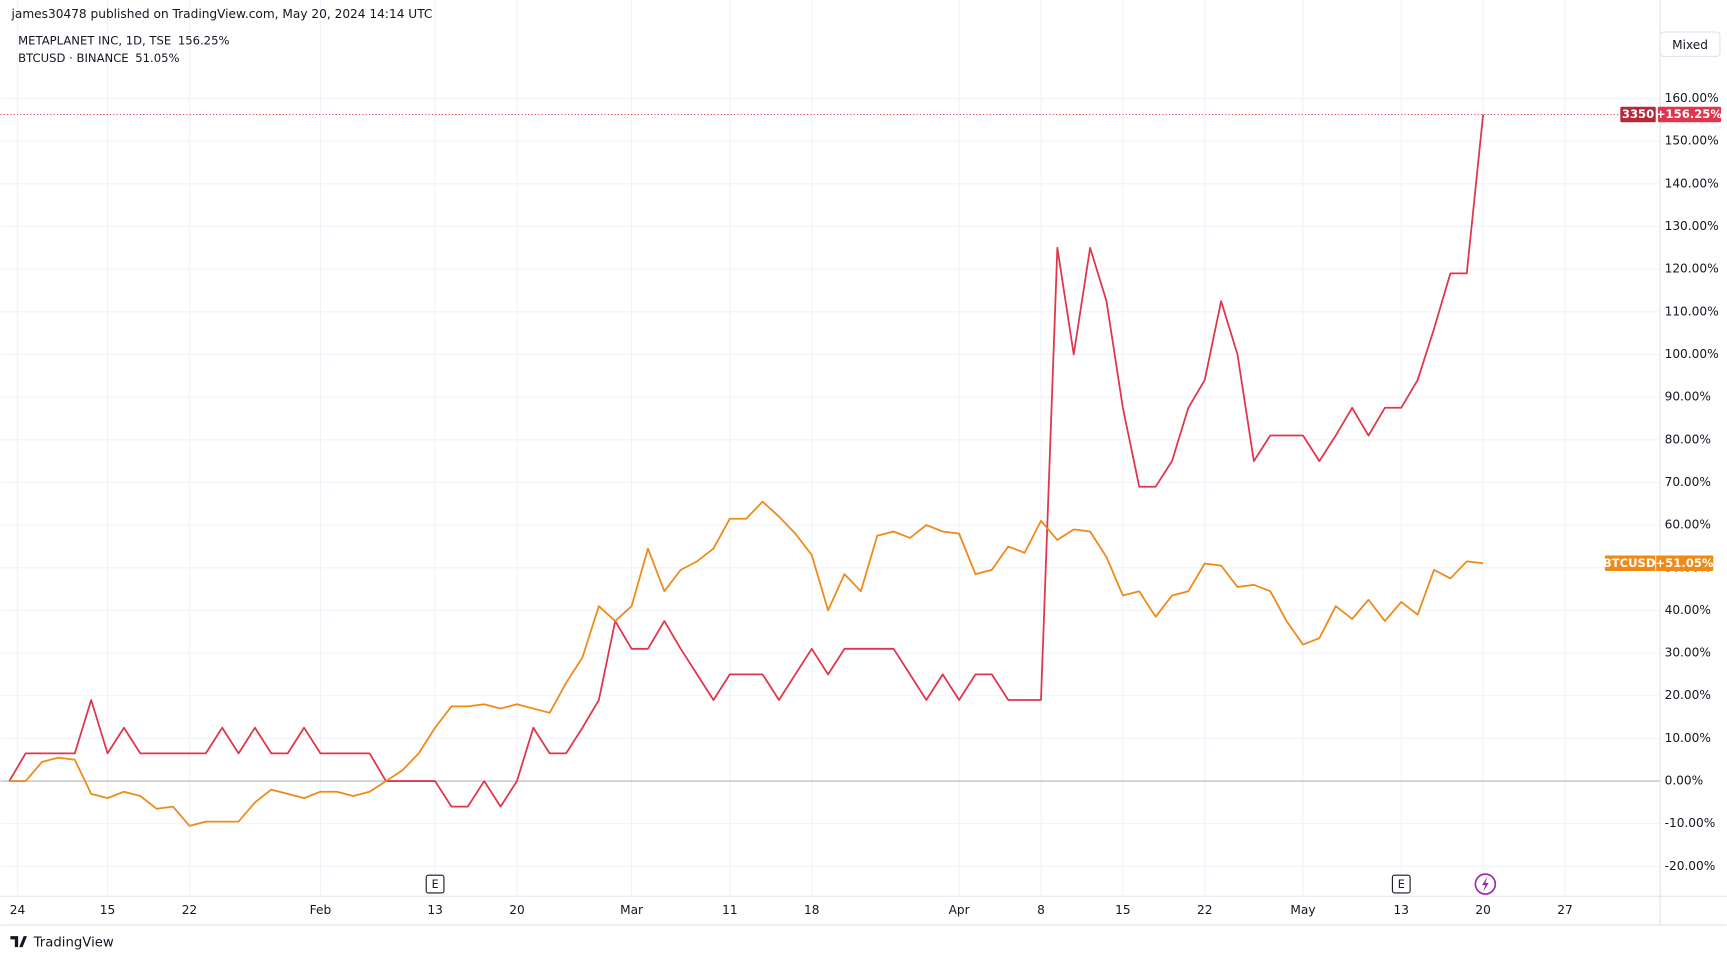 The image size is (1727, 956). I want to click on legend-value: 156.25%, so click(204, 40).